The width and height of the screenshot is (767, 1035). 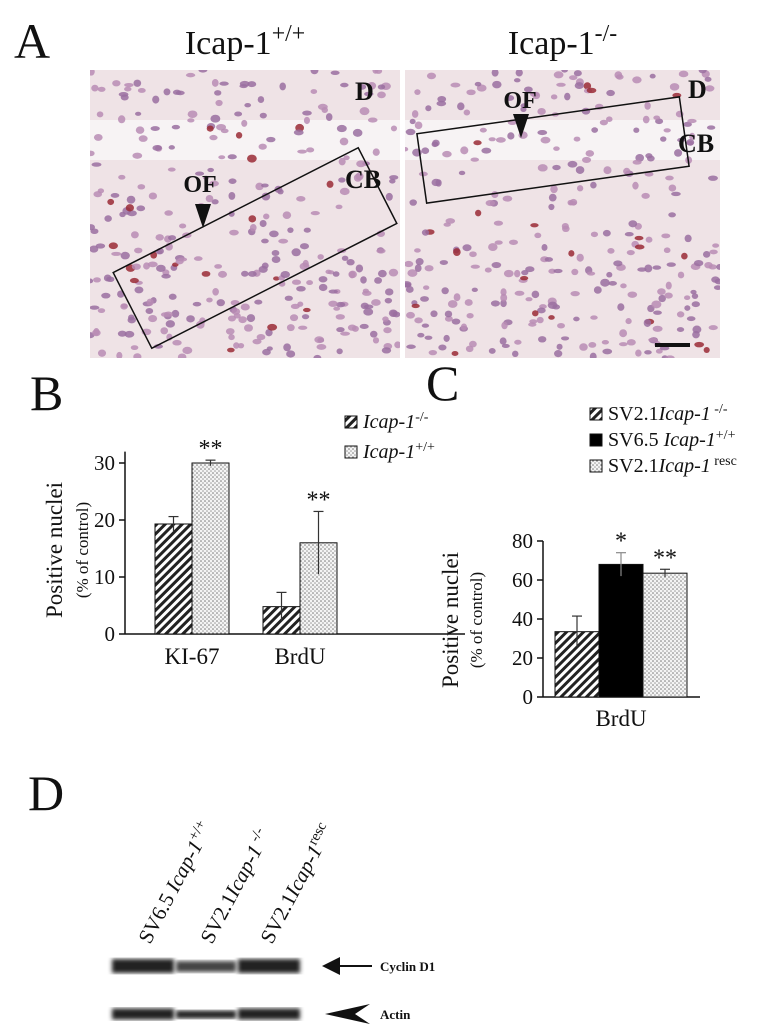 I want to click on x-tick-label: BrdU, so click(x=621, y=718).